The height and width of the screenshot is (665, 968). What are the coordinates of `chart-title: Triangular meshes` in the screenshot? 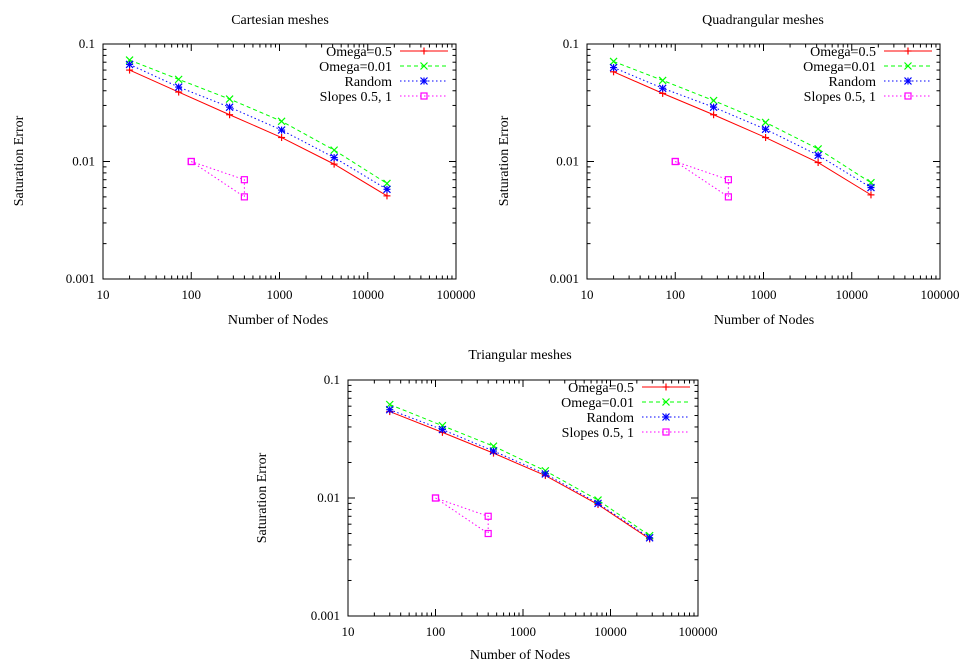 It's located at (520, 355).